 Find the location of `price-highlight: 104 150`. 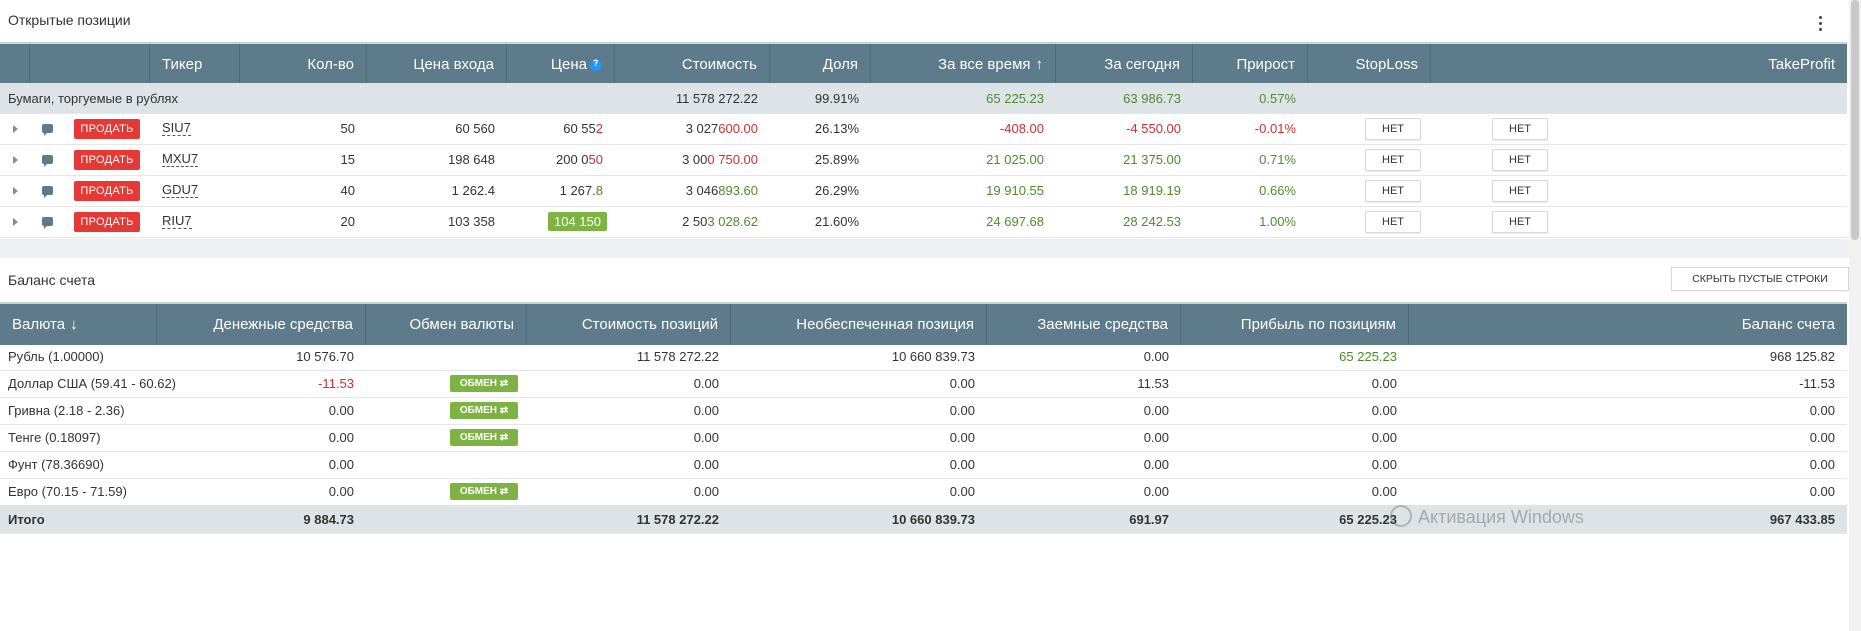

price-highlight: 104 150 is located at coordinates (577, 221).